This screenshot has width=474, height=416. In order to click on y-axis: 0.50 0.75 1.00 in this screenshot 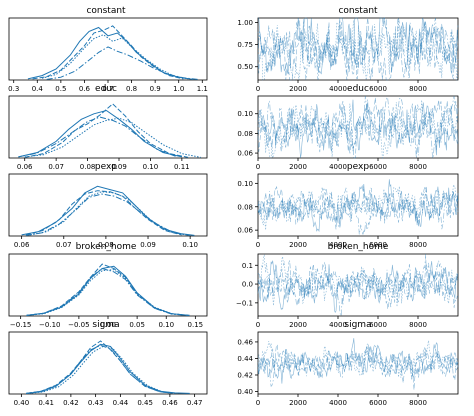, I will do `click(247, 45)`.